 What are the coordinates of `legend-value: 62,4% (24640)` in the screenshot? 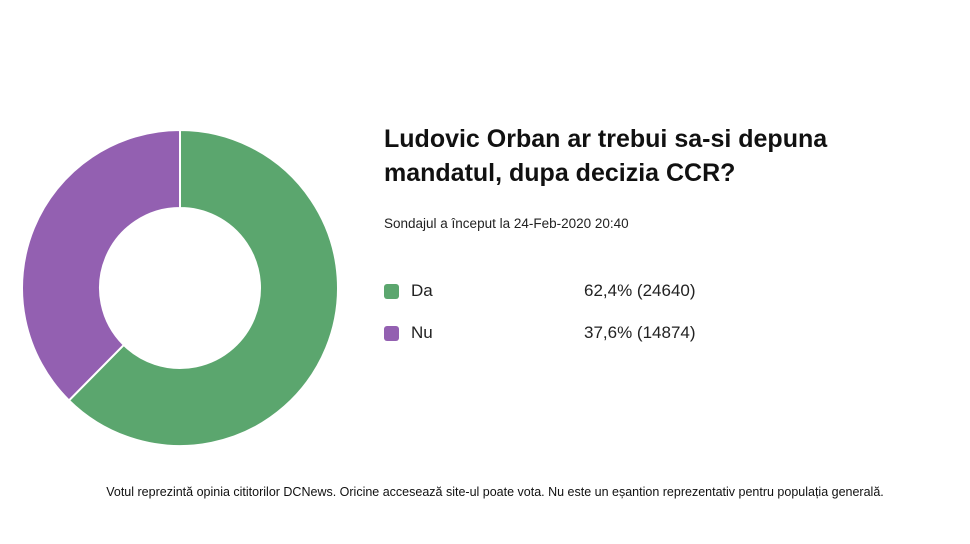 It's located at (640, 290).